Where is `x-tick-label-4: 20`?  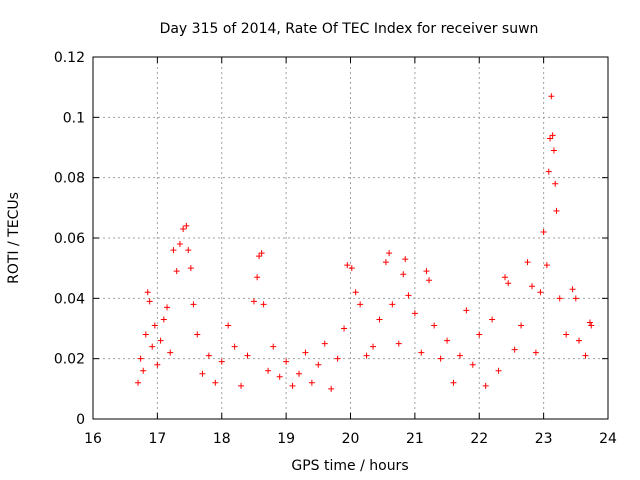 x-tick-label-4: 20 is located at coordinates (351, 439).